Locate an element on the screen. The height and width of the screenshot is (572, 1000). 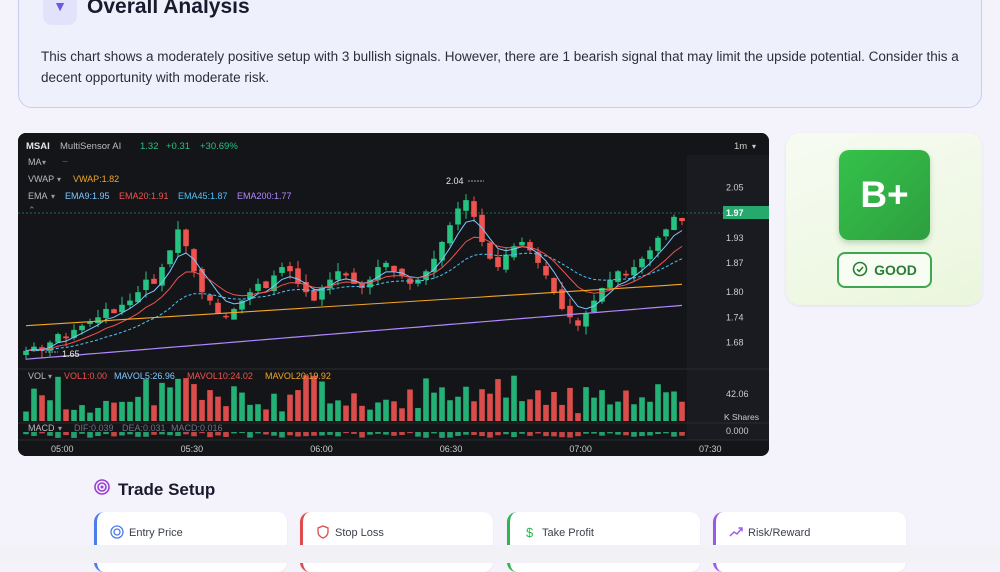
price-tick-label: 1.93 is located at coordinates (735, 238).